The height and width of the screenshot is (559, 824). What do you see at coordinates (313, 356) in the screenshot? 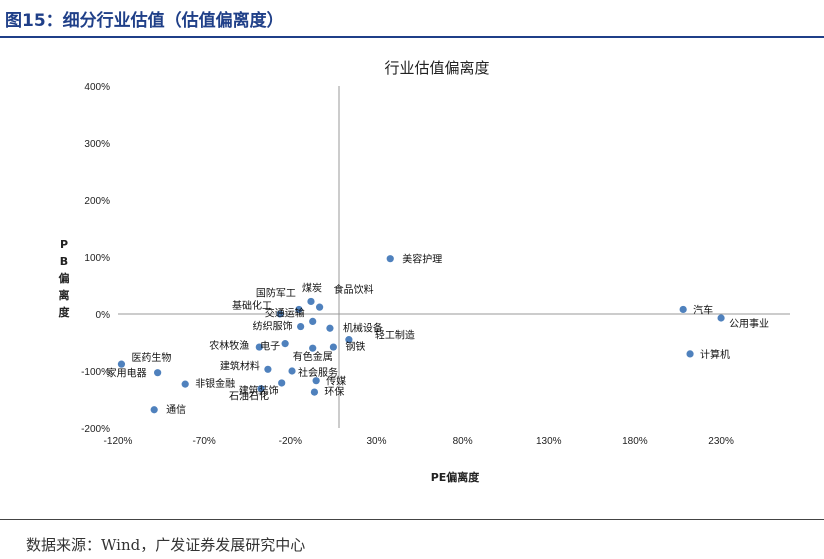
I see `point-label: 有色金属` at bounding box center [313, 356].